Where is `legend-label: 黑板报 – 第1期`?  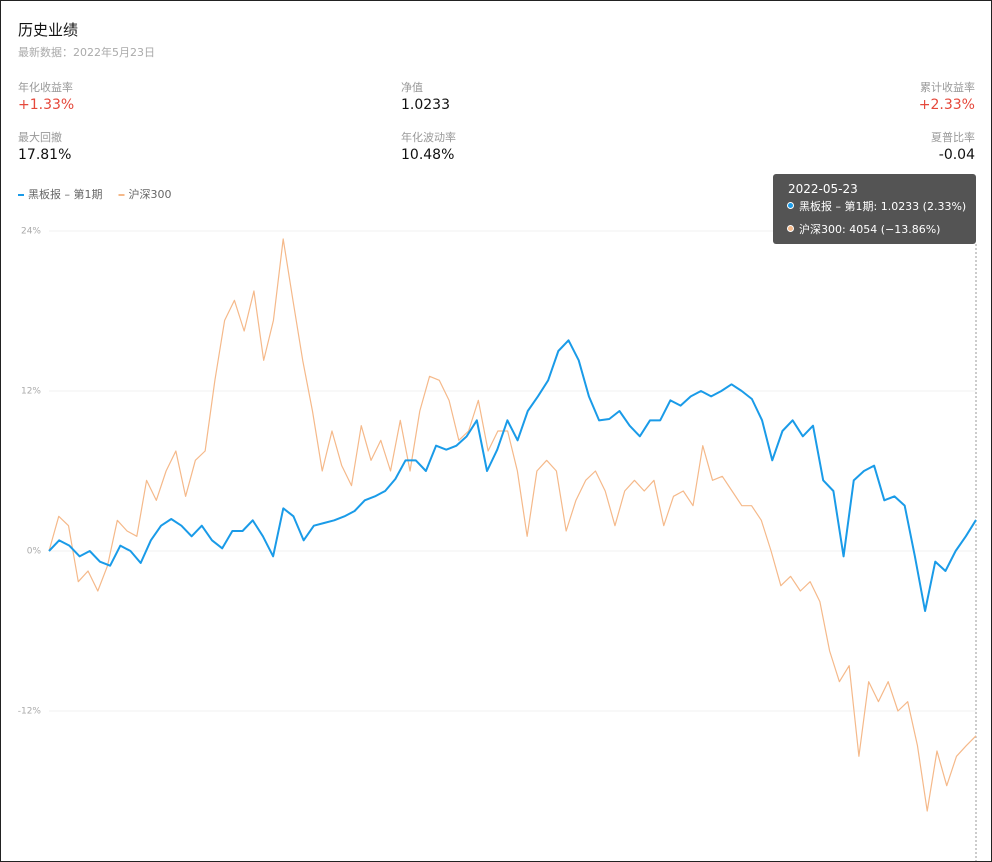
legend-label: 黑板报 – 第1期 is located at coordinates (65, 194).